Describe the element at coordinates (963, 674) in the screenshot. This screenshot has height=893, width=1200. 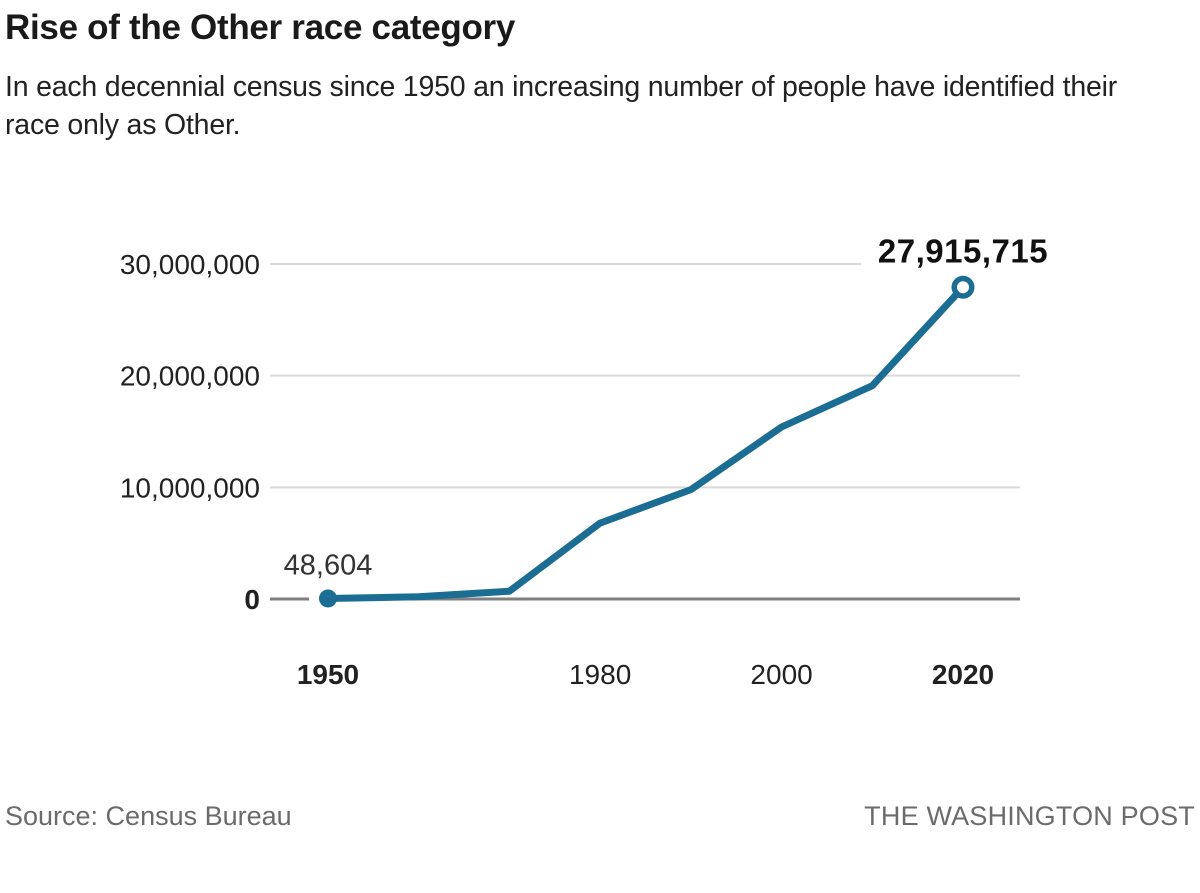
I see `xtick-2020: 2020` at that location.